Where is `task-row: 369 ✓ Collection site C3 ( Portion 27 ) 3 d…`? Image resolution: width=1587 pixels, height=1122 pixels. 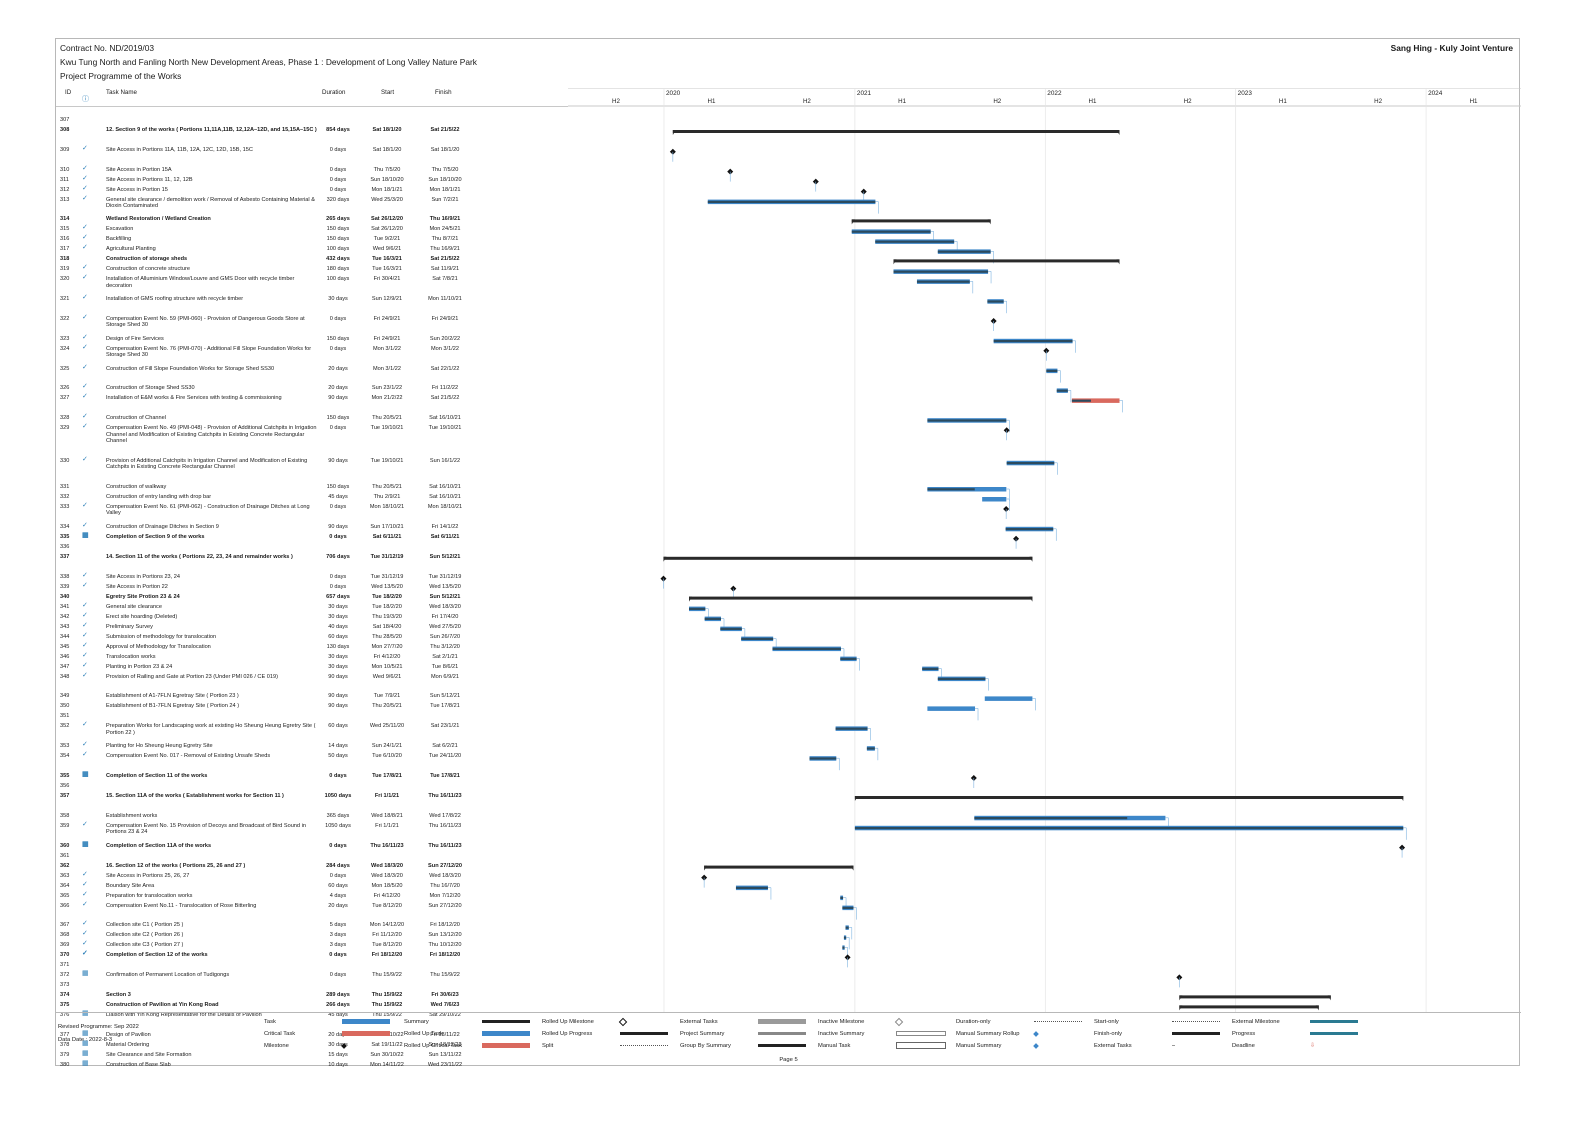
task-row: 369 ✓ Collection site C3 ( Portion 27 ) 3 d… is located at coordinates (312, 946).